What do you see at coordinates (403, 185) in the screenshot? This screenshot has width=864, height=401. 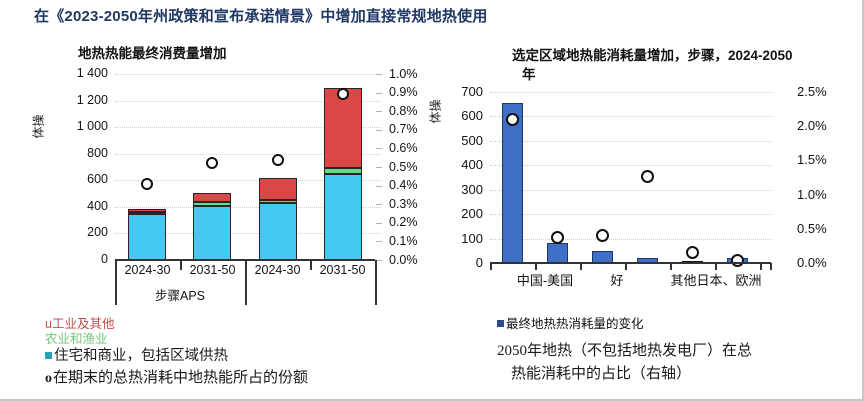 I see `right-axis-tick-label: 0.4%` at bounding box center [403, 185].